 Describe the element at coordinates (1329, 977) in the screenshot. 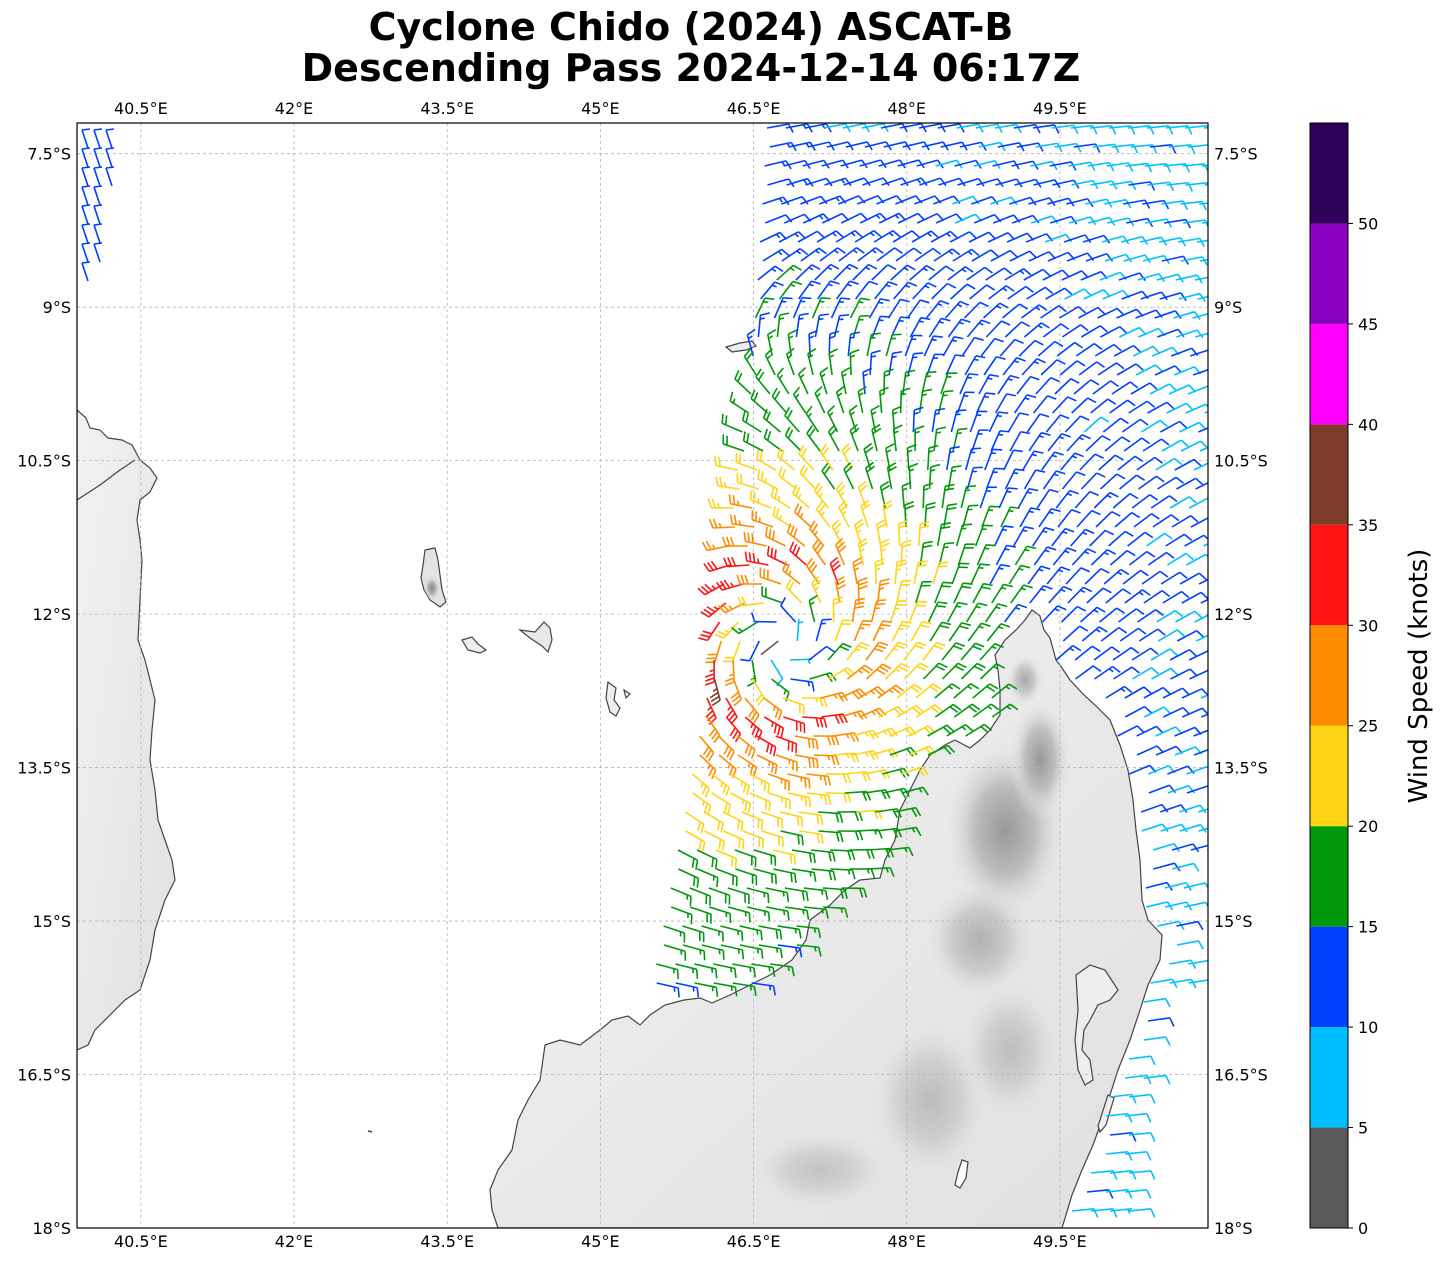

I see `colorbar-bin` at that location.